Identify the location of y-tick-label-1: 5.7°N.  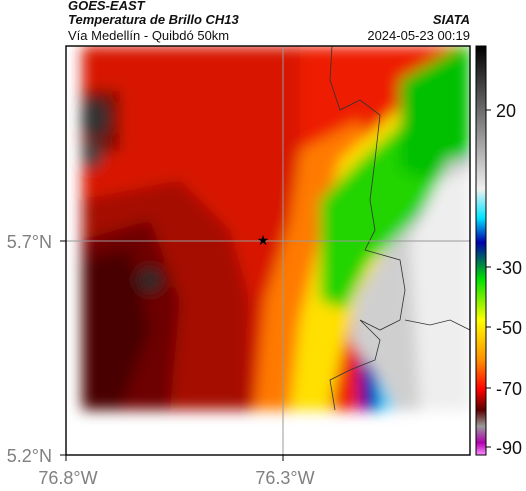
(29, 242).